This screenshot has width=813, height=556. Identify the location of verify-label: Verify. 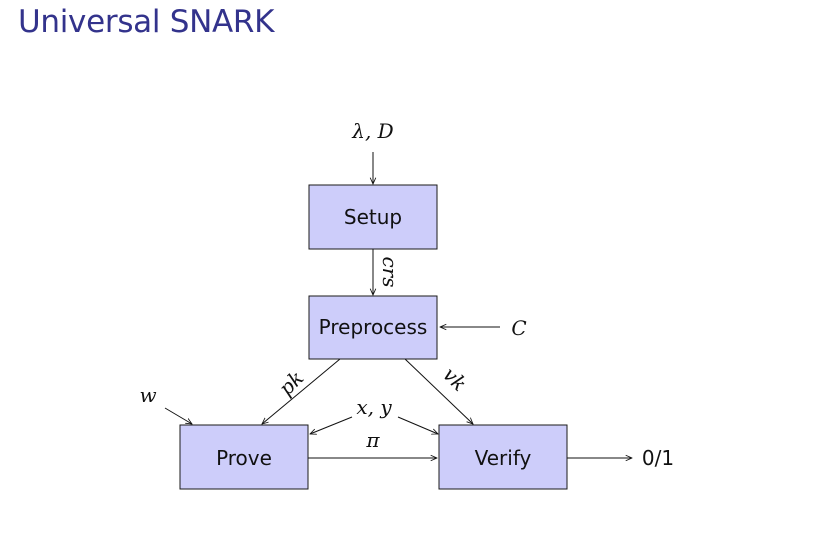
(503, 458).